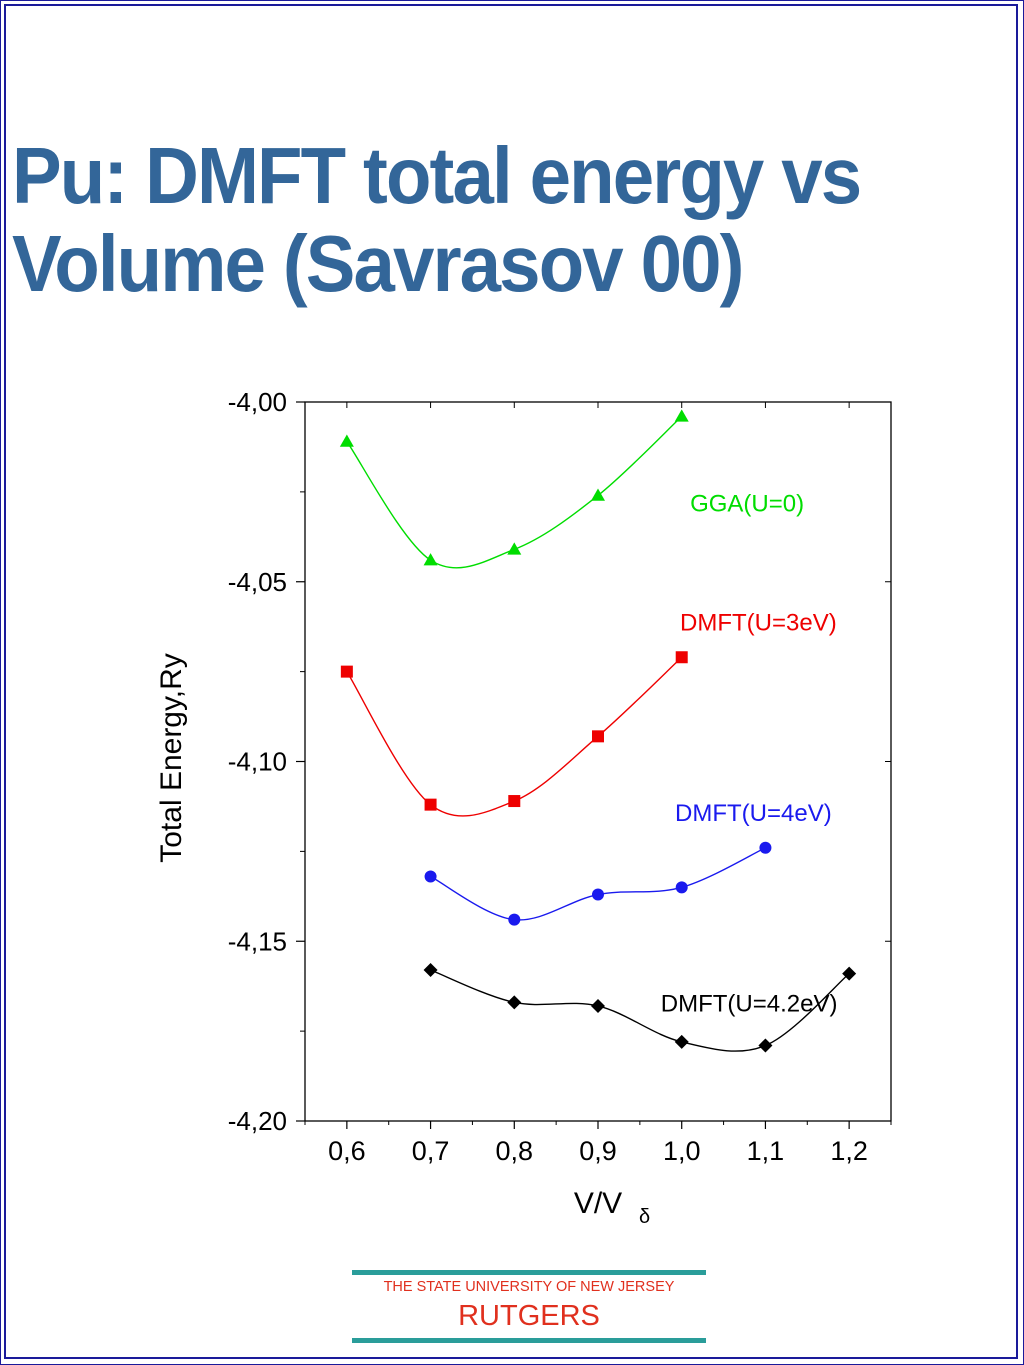 The height and width of the screenshot is (1365, 1024). What do you see at coordinates (257, 941) in the screenshot?
I see `y-tick-label: -4,15` at bounding box center [257, 941].